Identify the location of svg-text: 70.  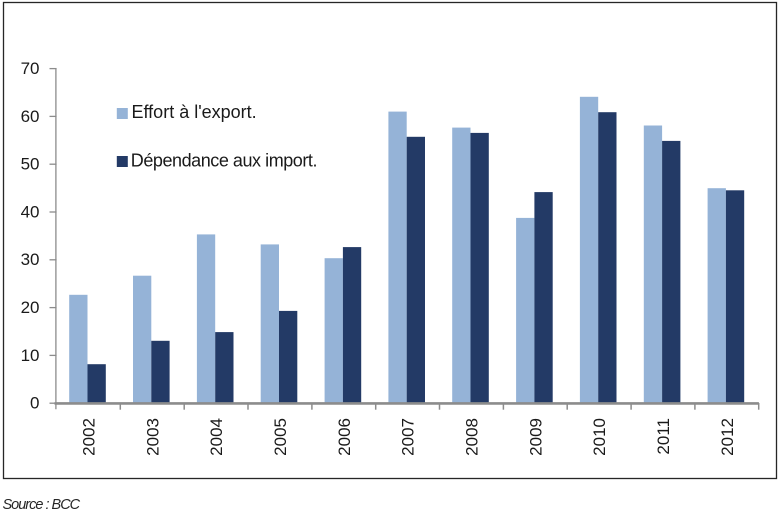
(30, 68).